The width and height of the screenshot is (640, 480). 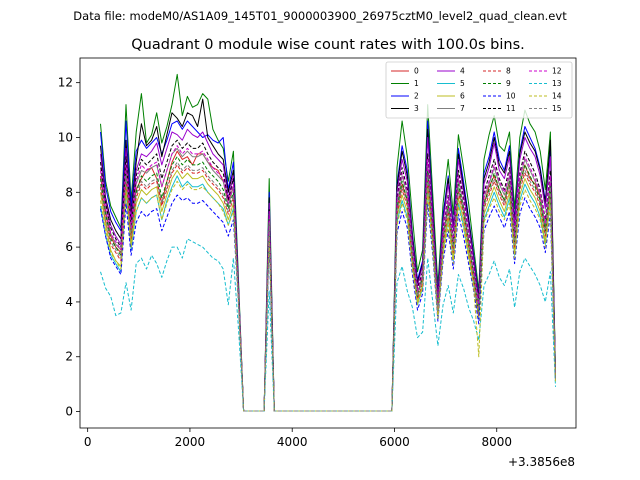 What do you see at coordinates (88, 442) in the screenshot?
I see `x-tick-label: 0` at bounding box center [88, 442].